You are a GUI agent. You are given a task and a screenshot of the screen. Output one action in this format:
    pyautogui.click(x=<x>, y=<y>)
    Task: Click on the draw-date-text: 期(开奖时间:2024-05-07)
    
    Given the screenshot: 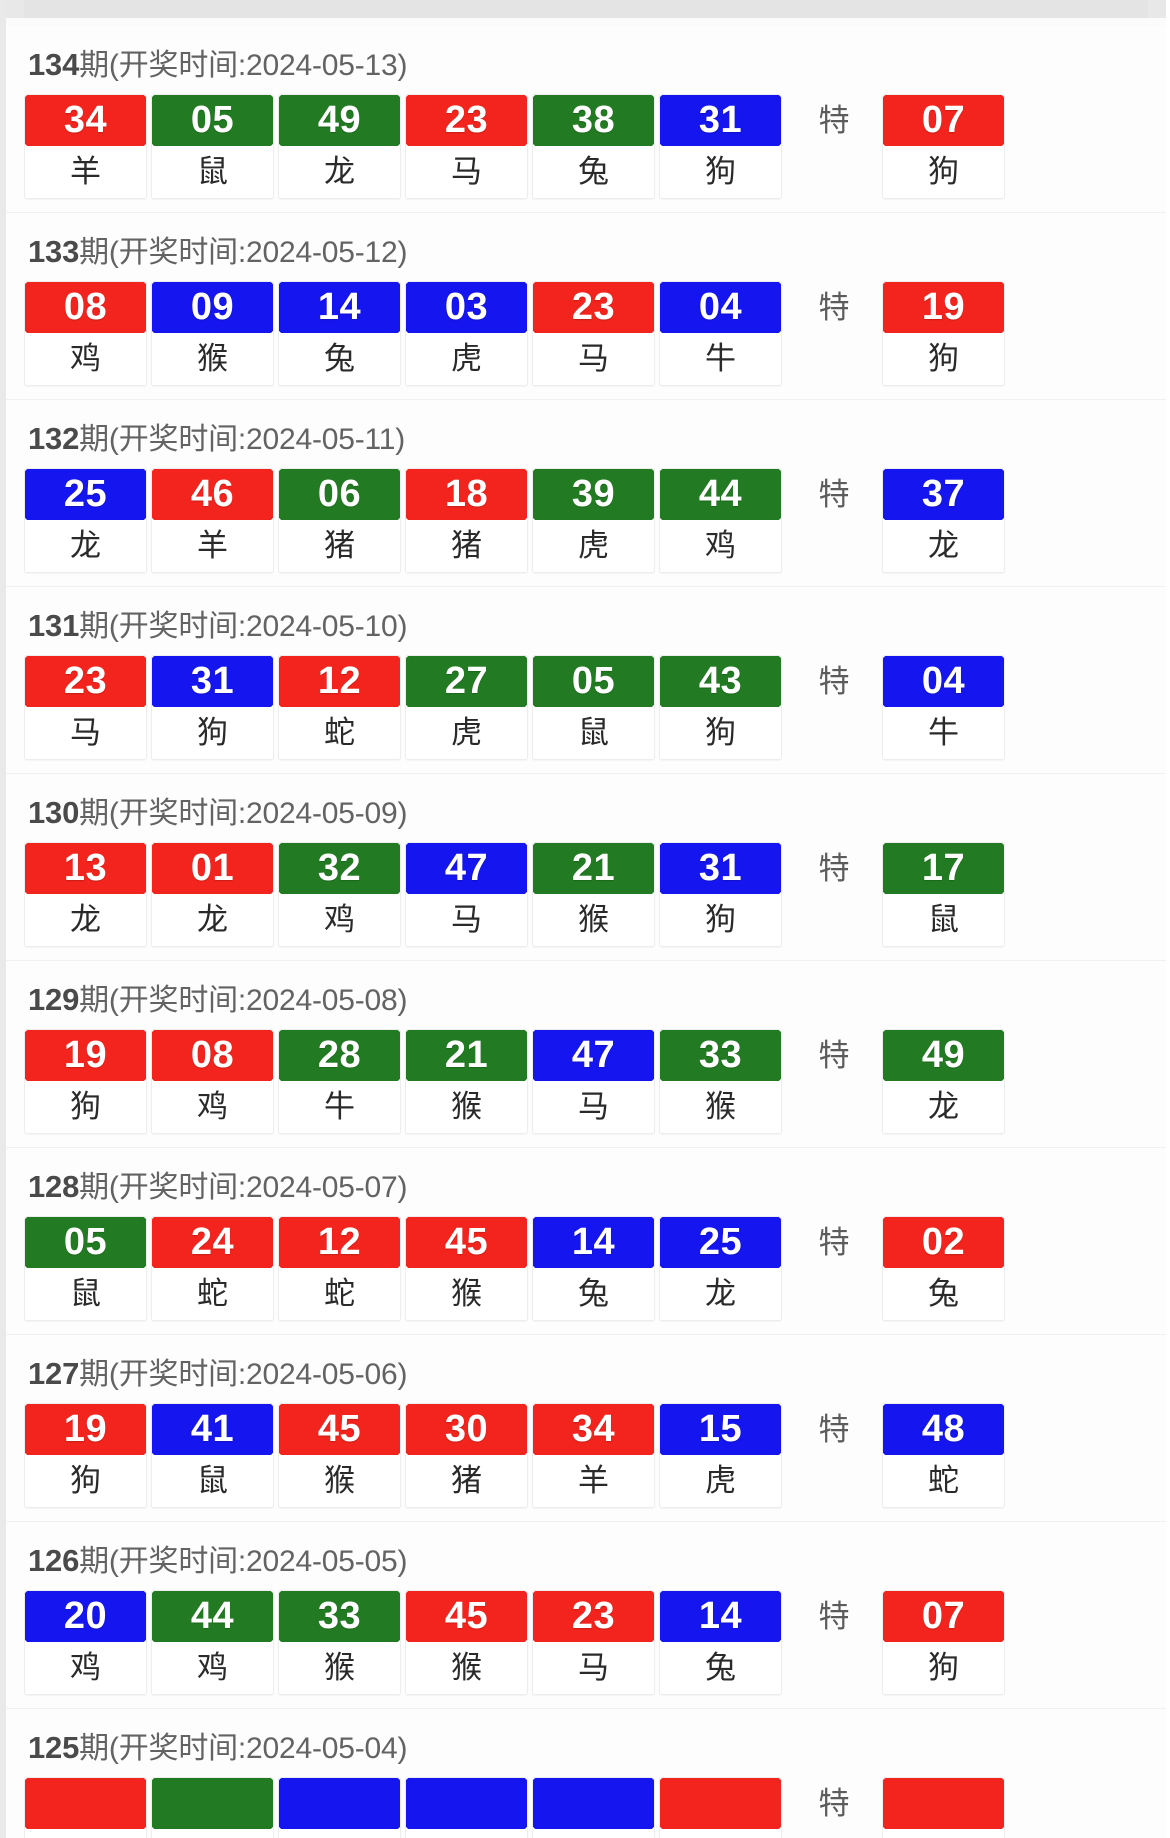 What is the action you would take?
    pyautogui.click(x=243, y=1187)
    